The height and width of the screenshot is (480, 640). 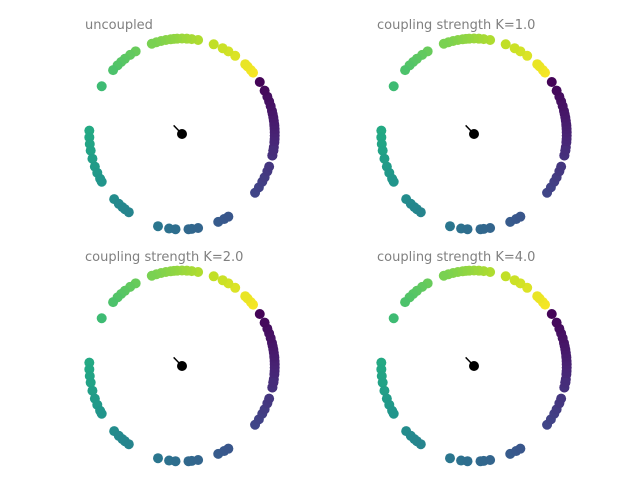 I want to click on panel-k-1: coupling strength K=1.0, so click(x=474, y=126).